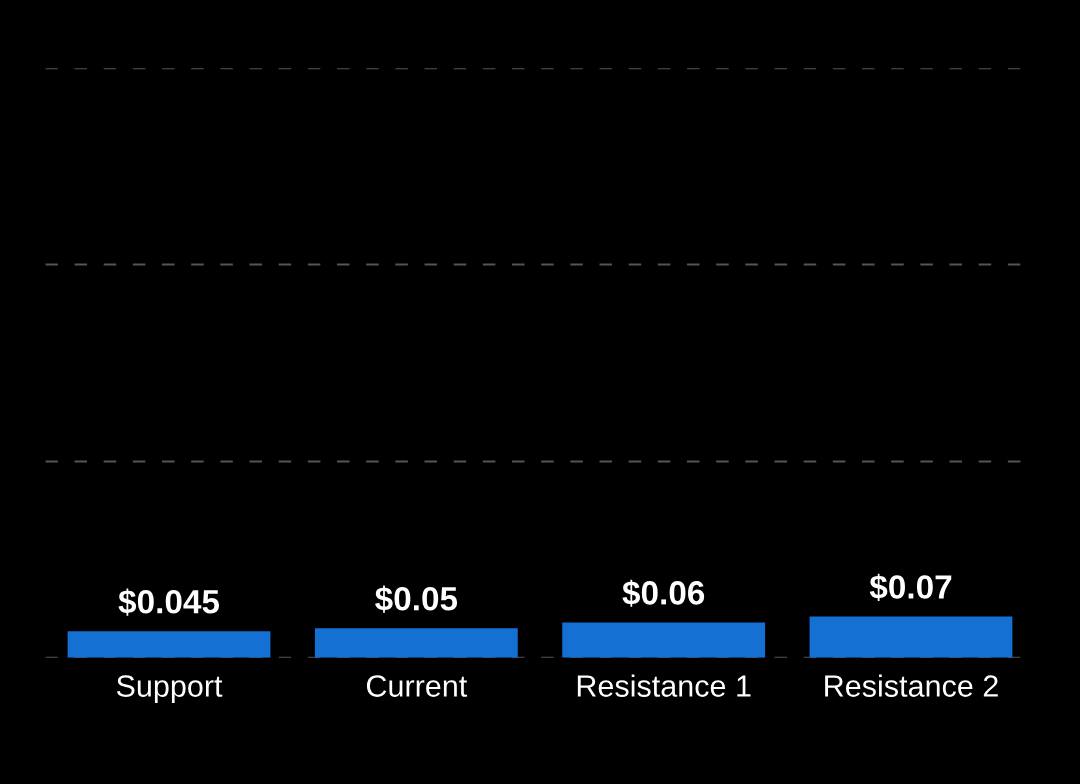 Image resolution: width=1080 pixels, height=784 pixels. What do you see at coordinates (910, 587) in the screenshot?
I see `data-label: $0.07` at bounding box center [910, 587].